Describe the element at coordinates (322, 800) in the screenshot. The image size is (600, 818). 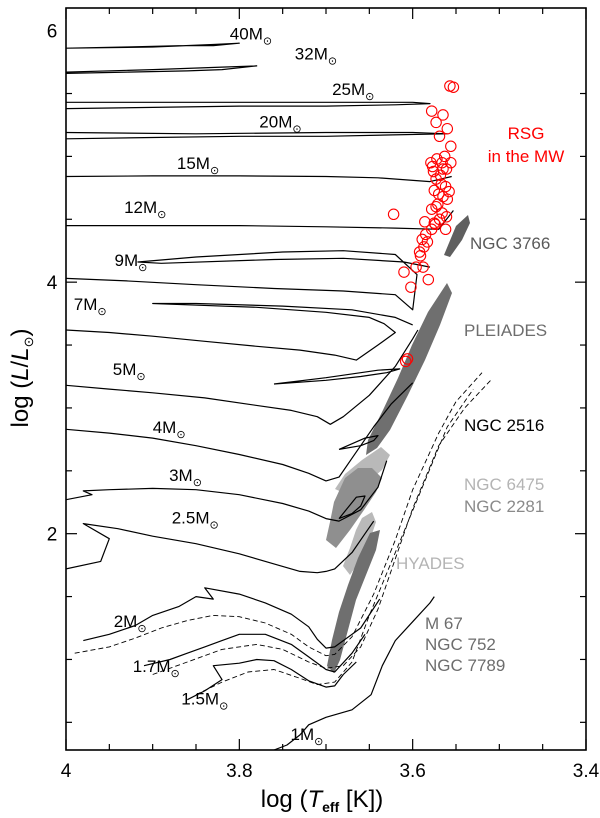
I see `x-axis-label: log (Teff [K])` at that location.